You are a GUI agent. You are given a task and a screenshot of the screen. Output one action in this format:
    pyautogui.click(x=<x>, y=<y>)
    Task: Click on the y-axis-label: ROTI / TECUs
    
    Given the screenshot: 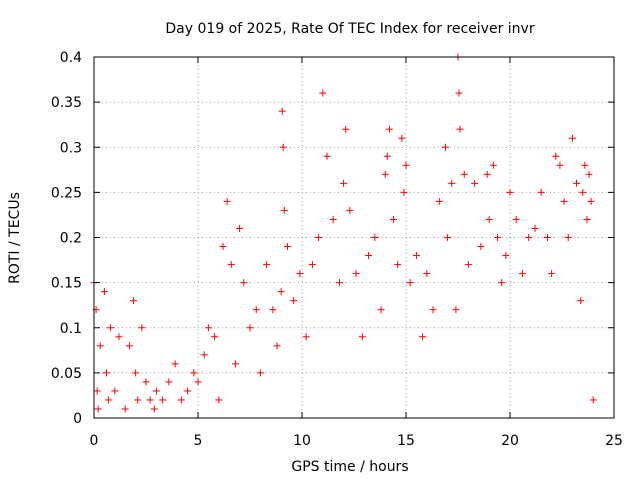 What is the action you would take?
    pyautogui.click(x=15, y=238)
    